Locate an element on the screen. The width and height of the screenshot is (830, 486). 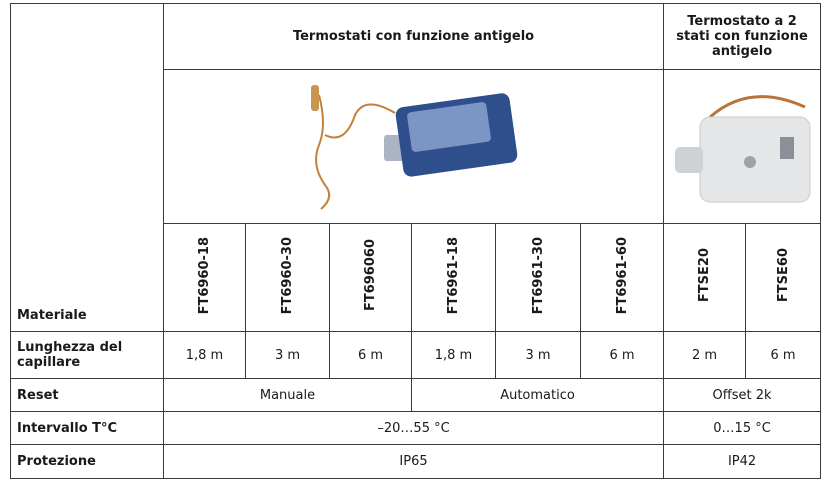
cell: –20…55 °C is located at coordinates (413, 428).